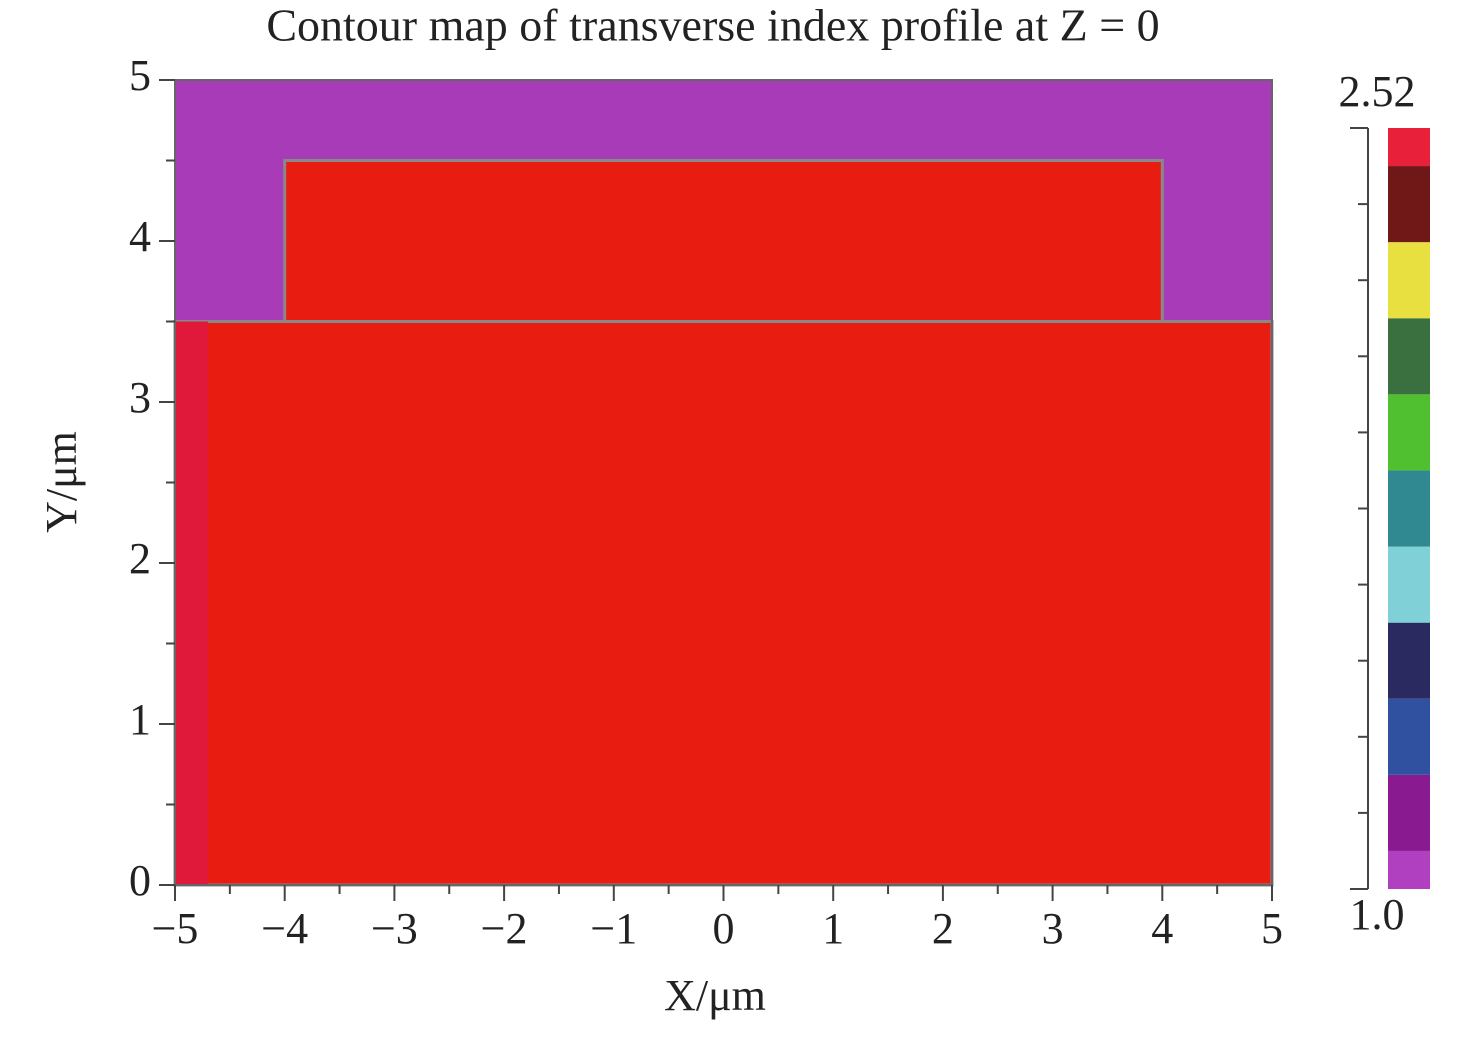 This screenshot has width=1476, height=1040. What do you see at coordinates (140, 75) in the screenshot?
I see `y-tick-label: 5` at bounding box center [140, 75].